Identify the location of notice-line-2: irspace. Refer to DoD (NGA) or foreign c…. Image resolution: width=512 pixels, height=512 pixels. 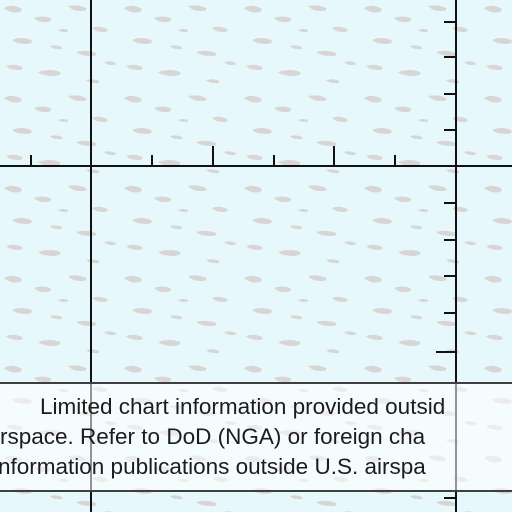
(213, 436).